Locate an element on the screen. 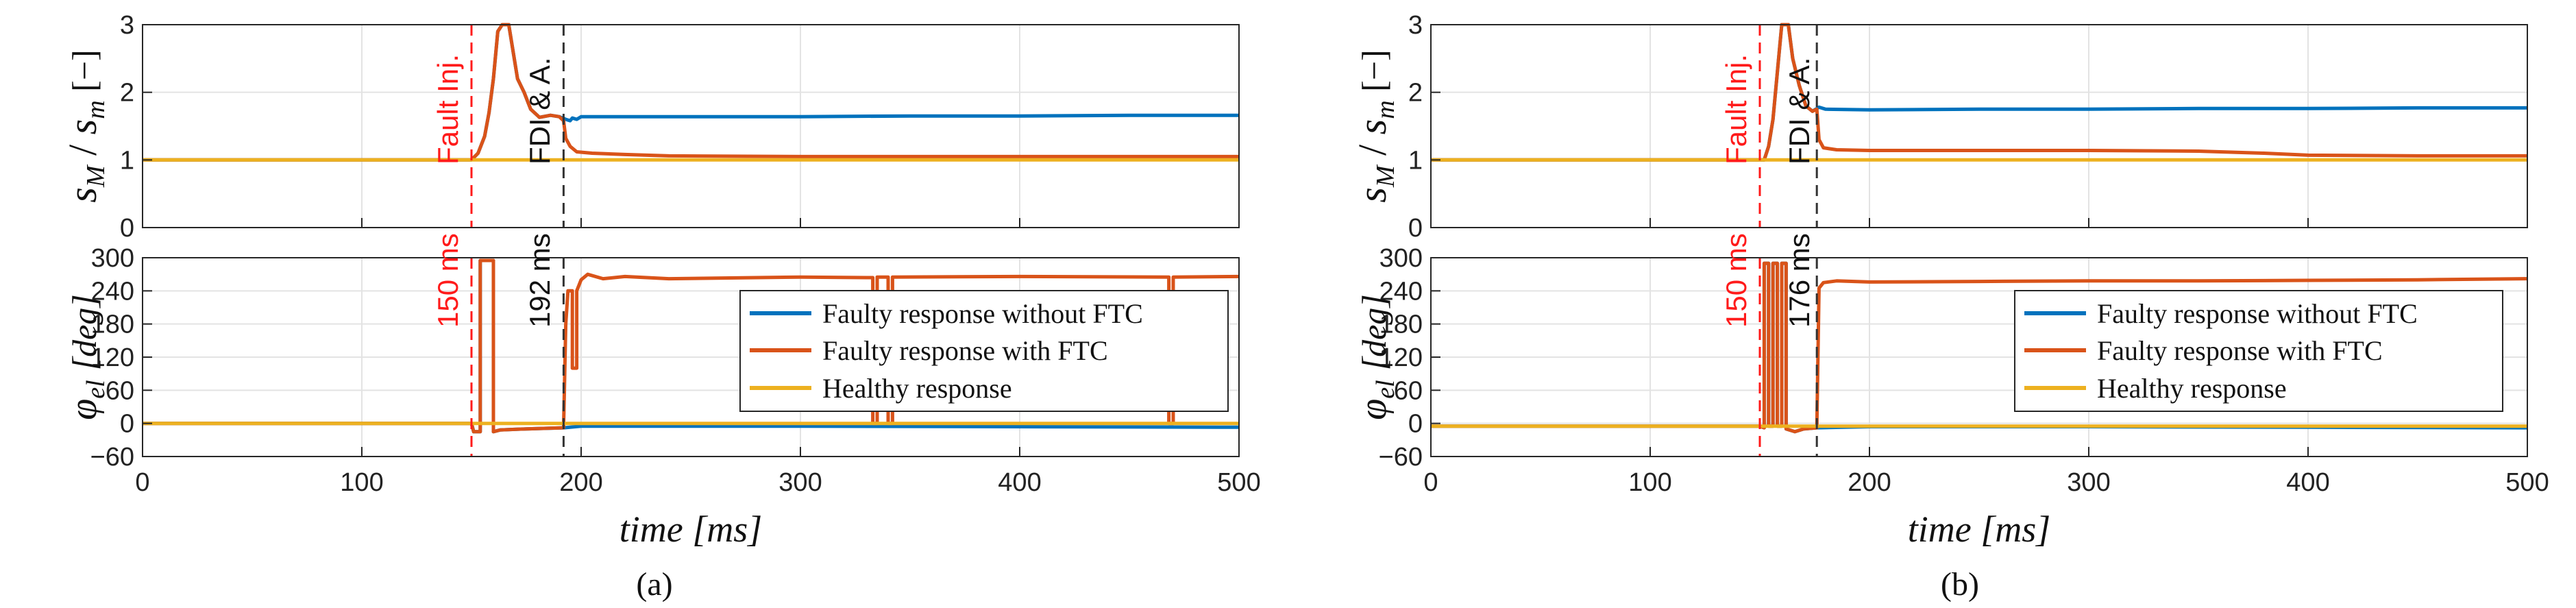 The height and width of the screenshot is (608, 2576). panel-a-fault-label: Fault Inj. is located at coordinates (448, 109).